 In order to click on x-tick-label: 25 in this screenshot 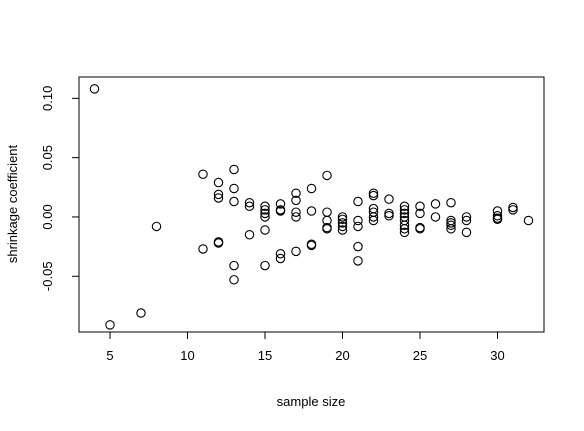, I will do `click(420, 355)`.